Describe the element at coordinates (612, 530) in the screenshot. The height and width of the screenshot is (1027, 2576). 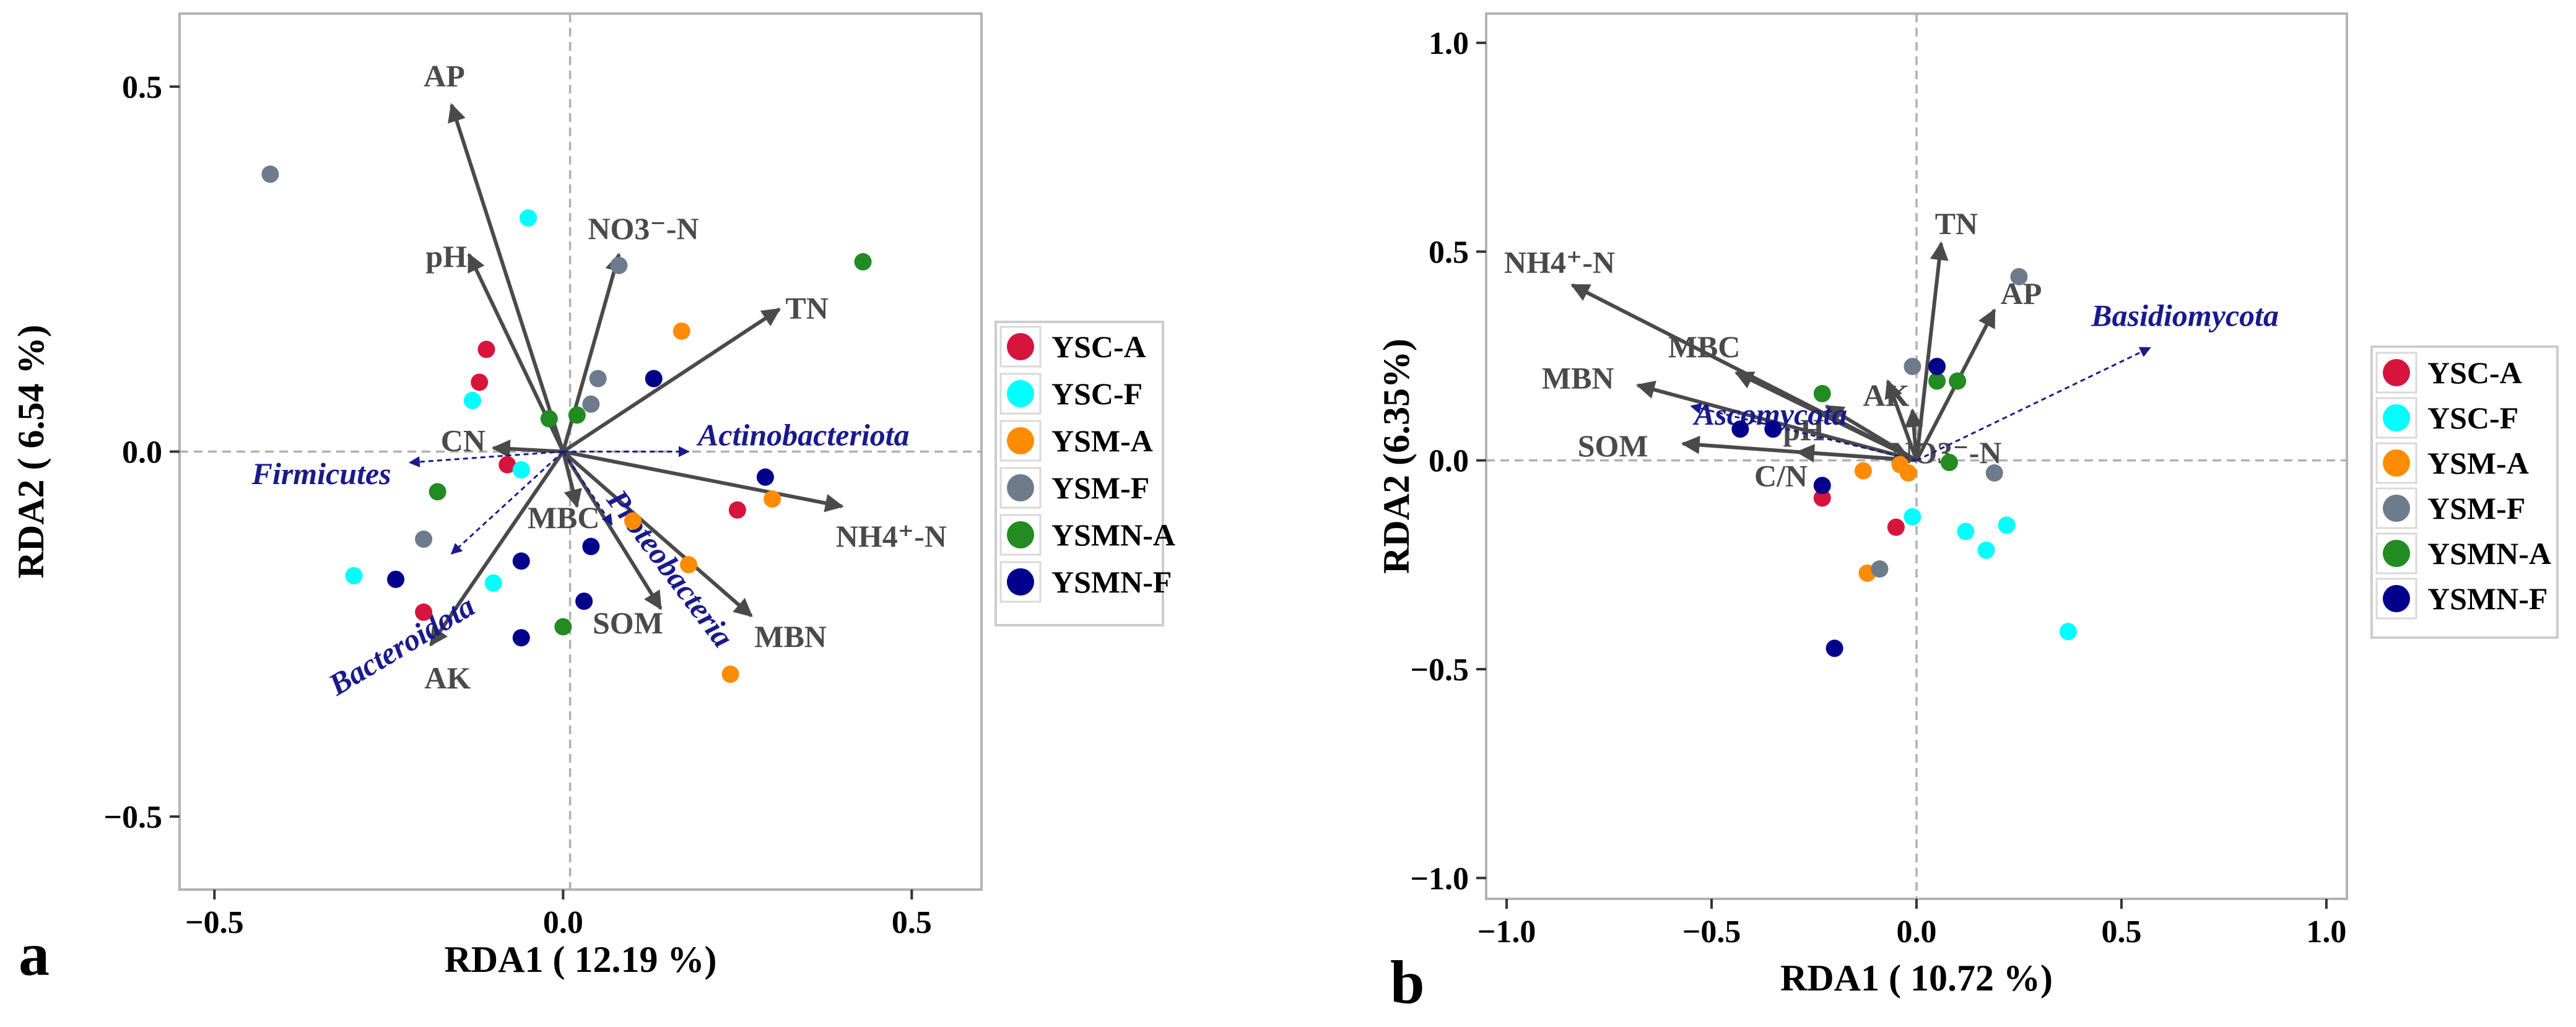
I see `env-arrow-som` at that location.